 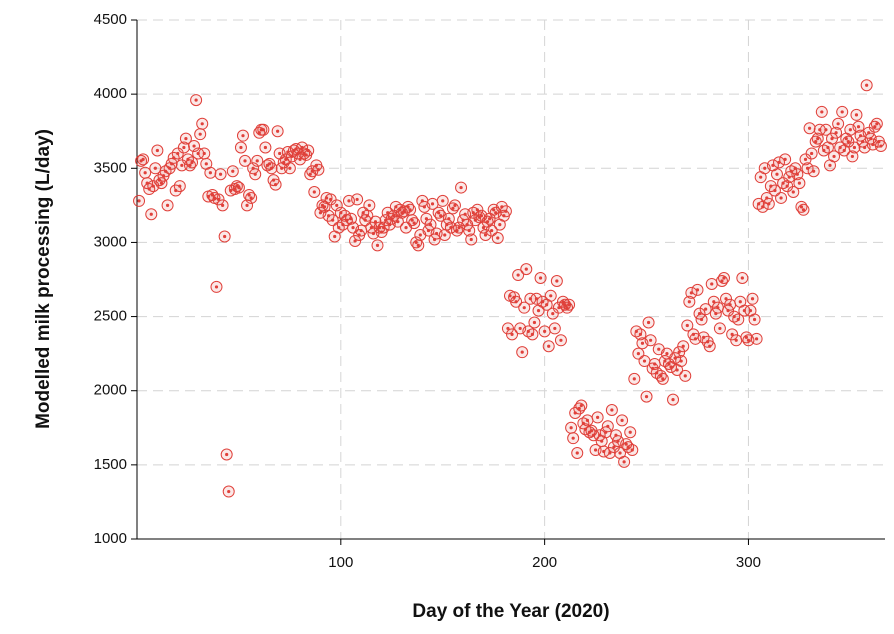 What do you see at coordinates (110, 464) in the screenshot?
I see `y-tick-label: 1500` at bounding box center [110, 464].